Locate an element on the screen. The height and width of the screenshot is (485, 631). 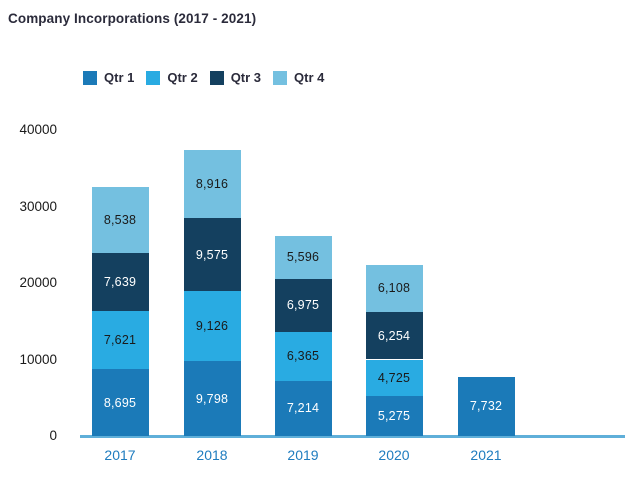
bar-segment-2017-qtr1: 8,695 is located at coordinates (120, 402).